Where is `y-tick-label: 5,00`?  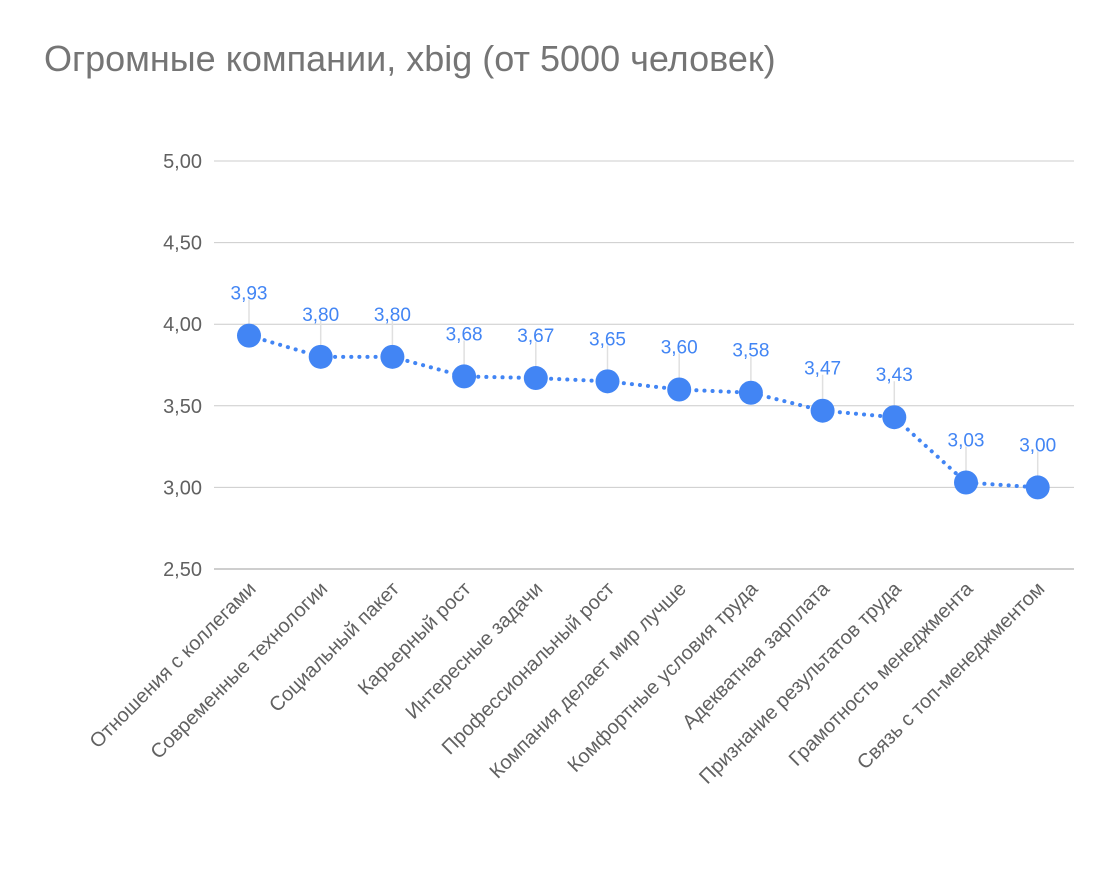 y-tick-label: 5,00 is located at coordinates (182, 162).